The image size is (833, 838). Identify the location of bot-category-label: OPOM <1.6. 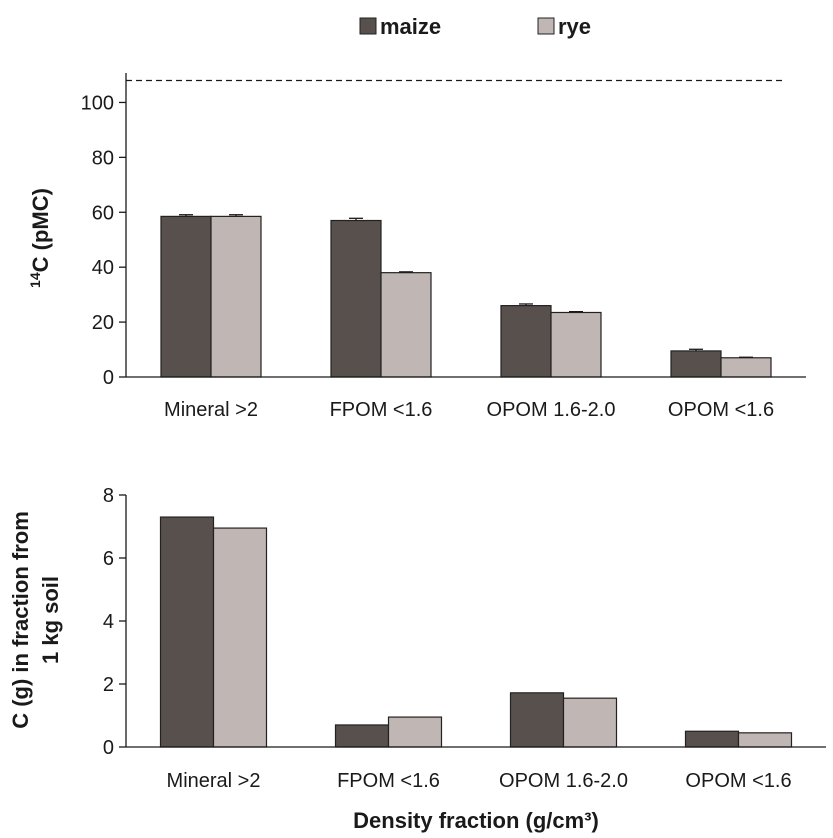
(738, 781).